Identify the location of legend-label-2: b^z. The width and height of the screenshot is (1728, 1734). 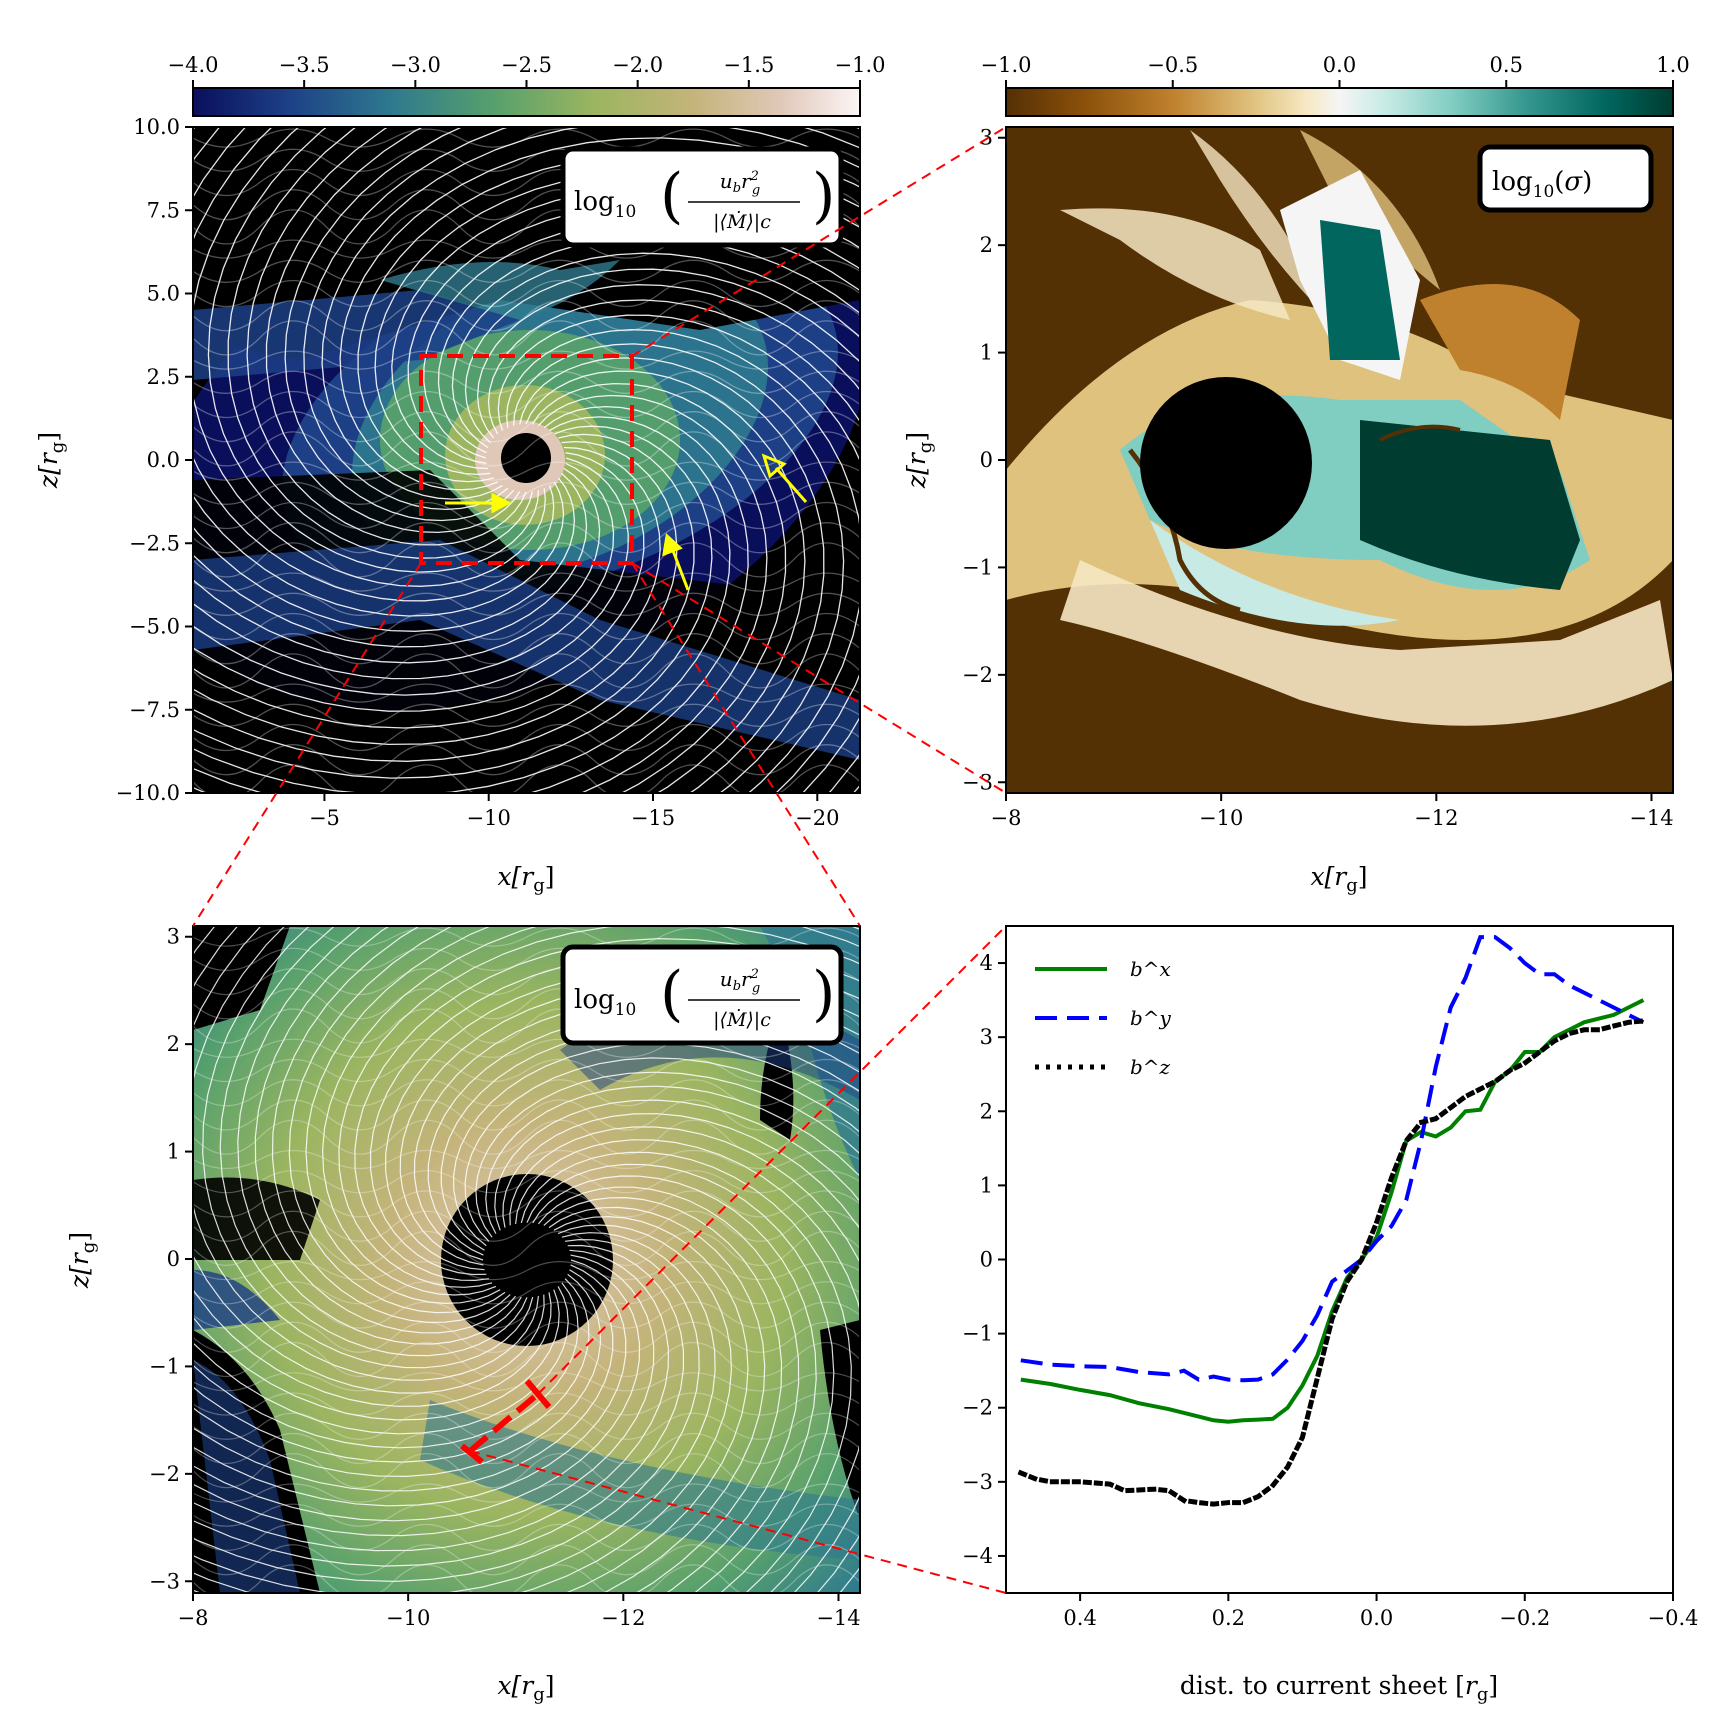
(1150, 1067).